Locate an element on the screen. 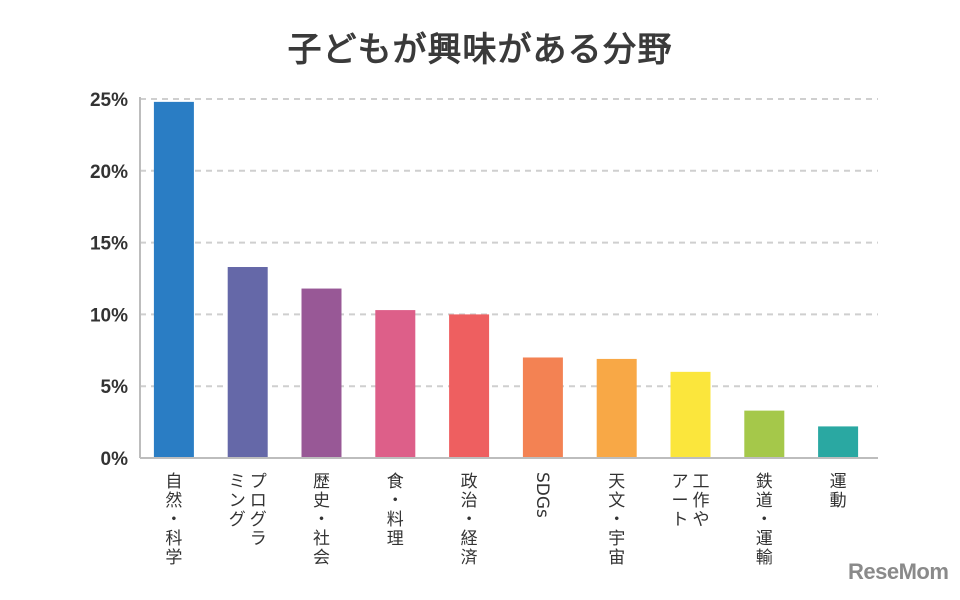 This screenshot has height=600, width=960. x-tick-label-char: 道 is located at coordinates (764, 501).